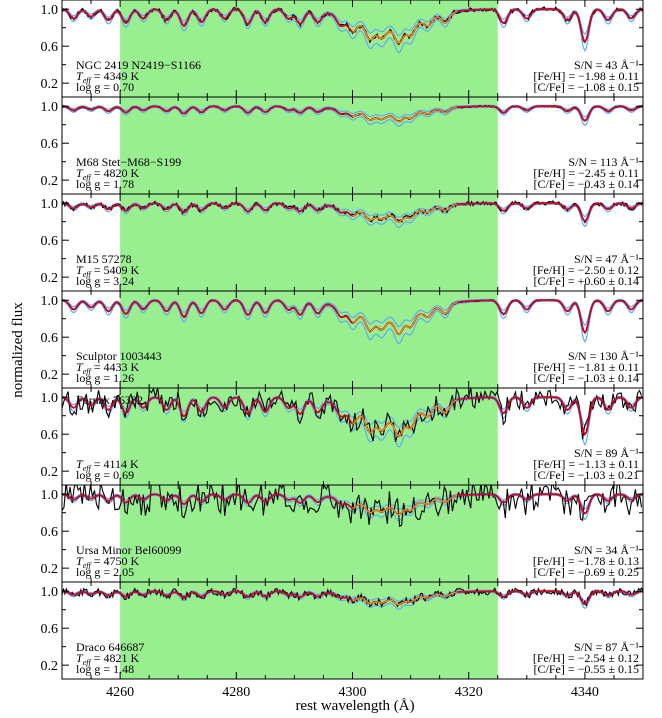 The height and width of the screenshot is (718, 662). What do you see at coordinates (107, 368) in the screenshot?
I see `panel-teff: Teff = 4433 K` at bounding box center [107, 368].